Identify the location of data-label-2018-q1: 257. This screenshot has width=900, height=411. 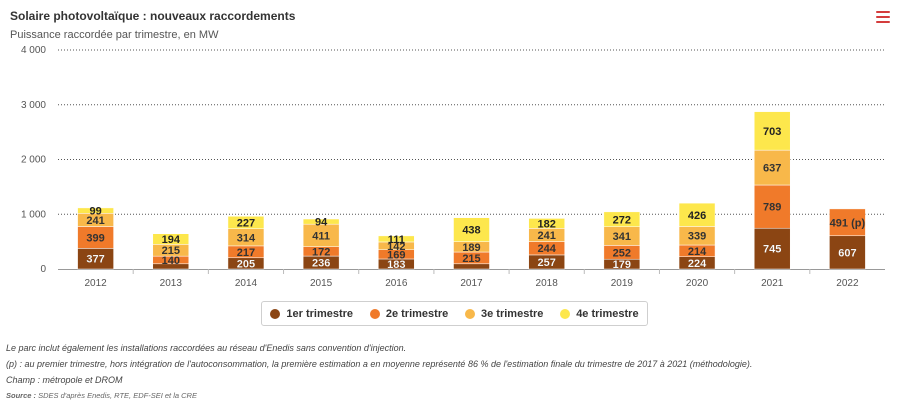
(547, 263).